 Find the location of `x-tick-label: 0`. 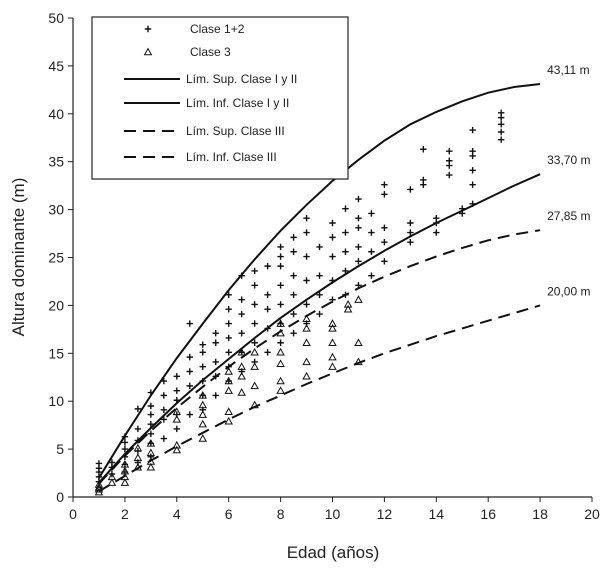

x-tick-label: 0 is located at coordinates (73, 514).